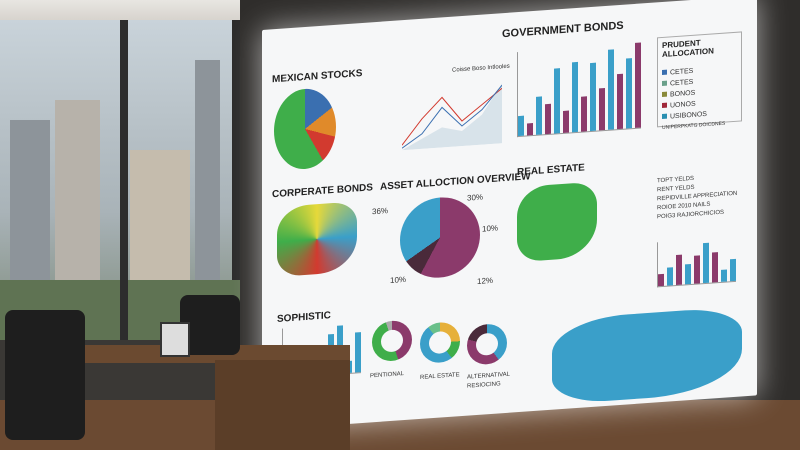 This screenshot has height=450, width=800. I want to click on office-chair, so click(45, 375).